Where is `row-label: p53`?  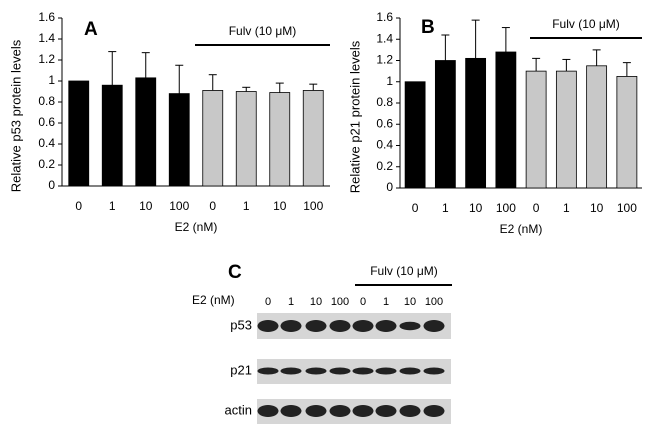 row-label: p53 is located at coordinates (241, 324).